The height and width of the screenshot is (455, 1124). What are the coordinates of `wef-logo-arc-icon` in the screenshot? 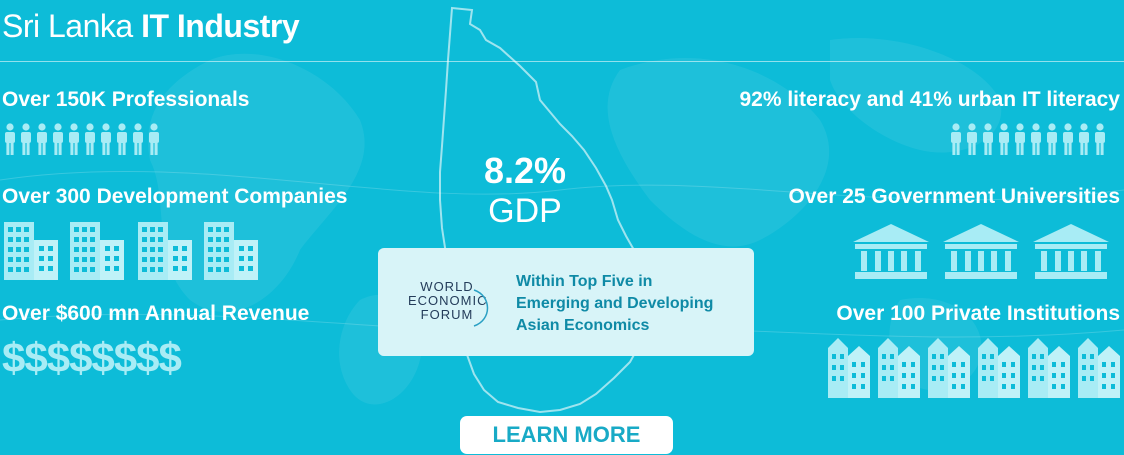 It's located at (481, 308).